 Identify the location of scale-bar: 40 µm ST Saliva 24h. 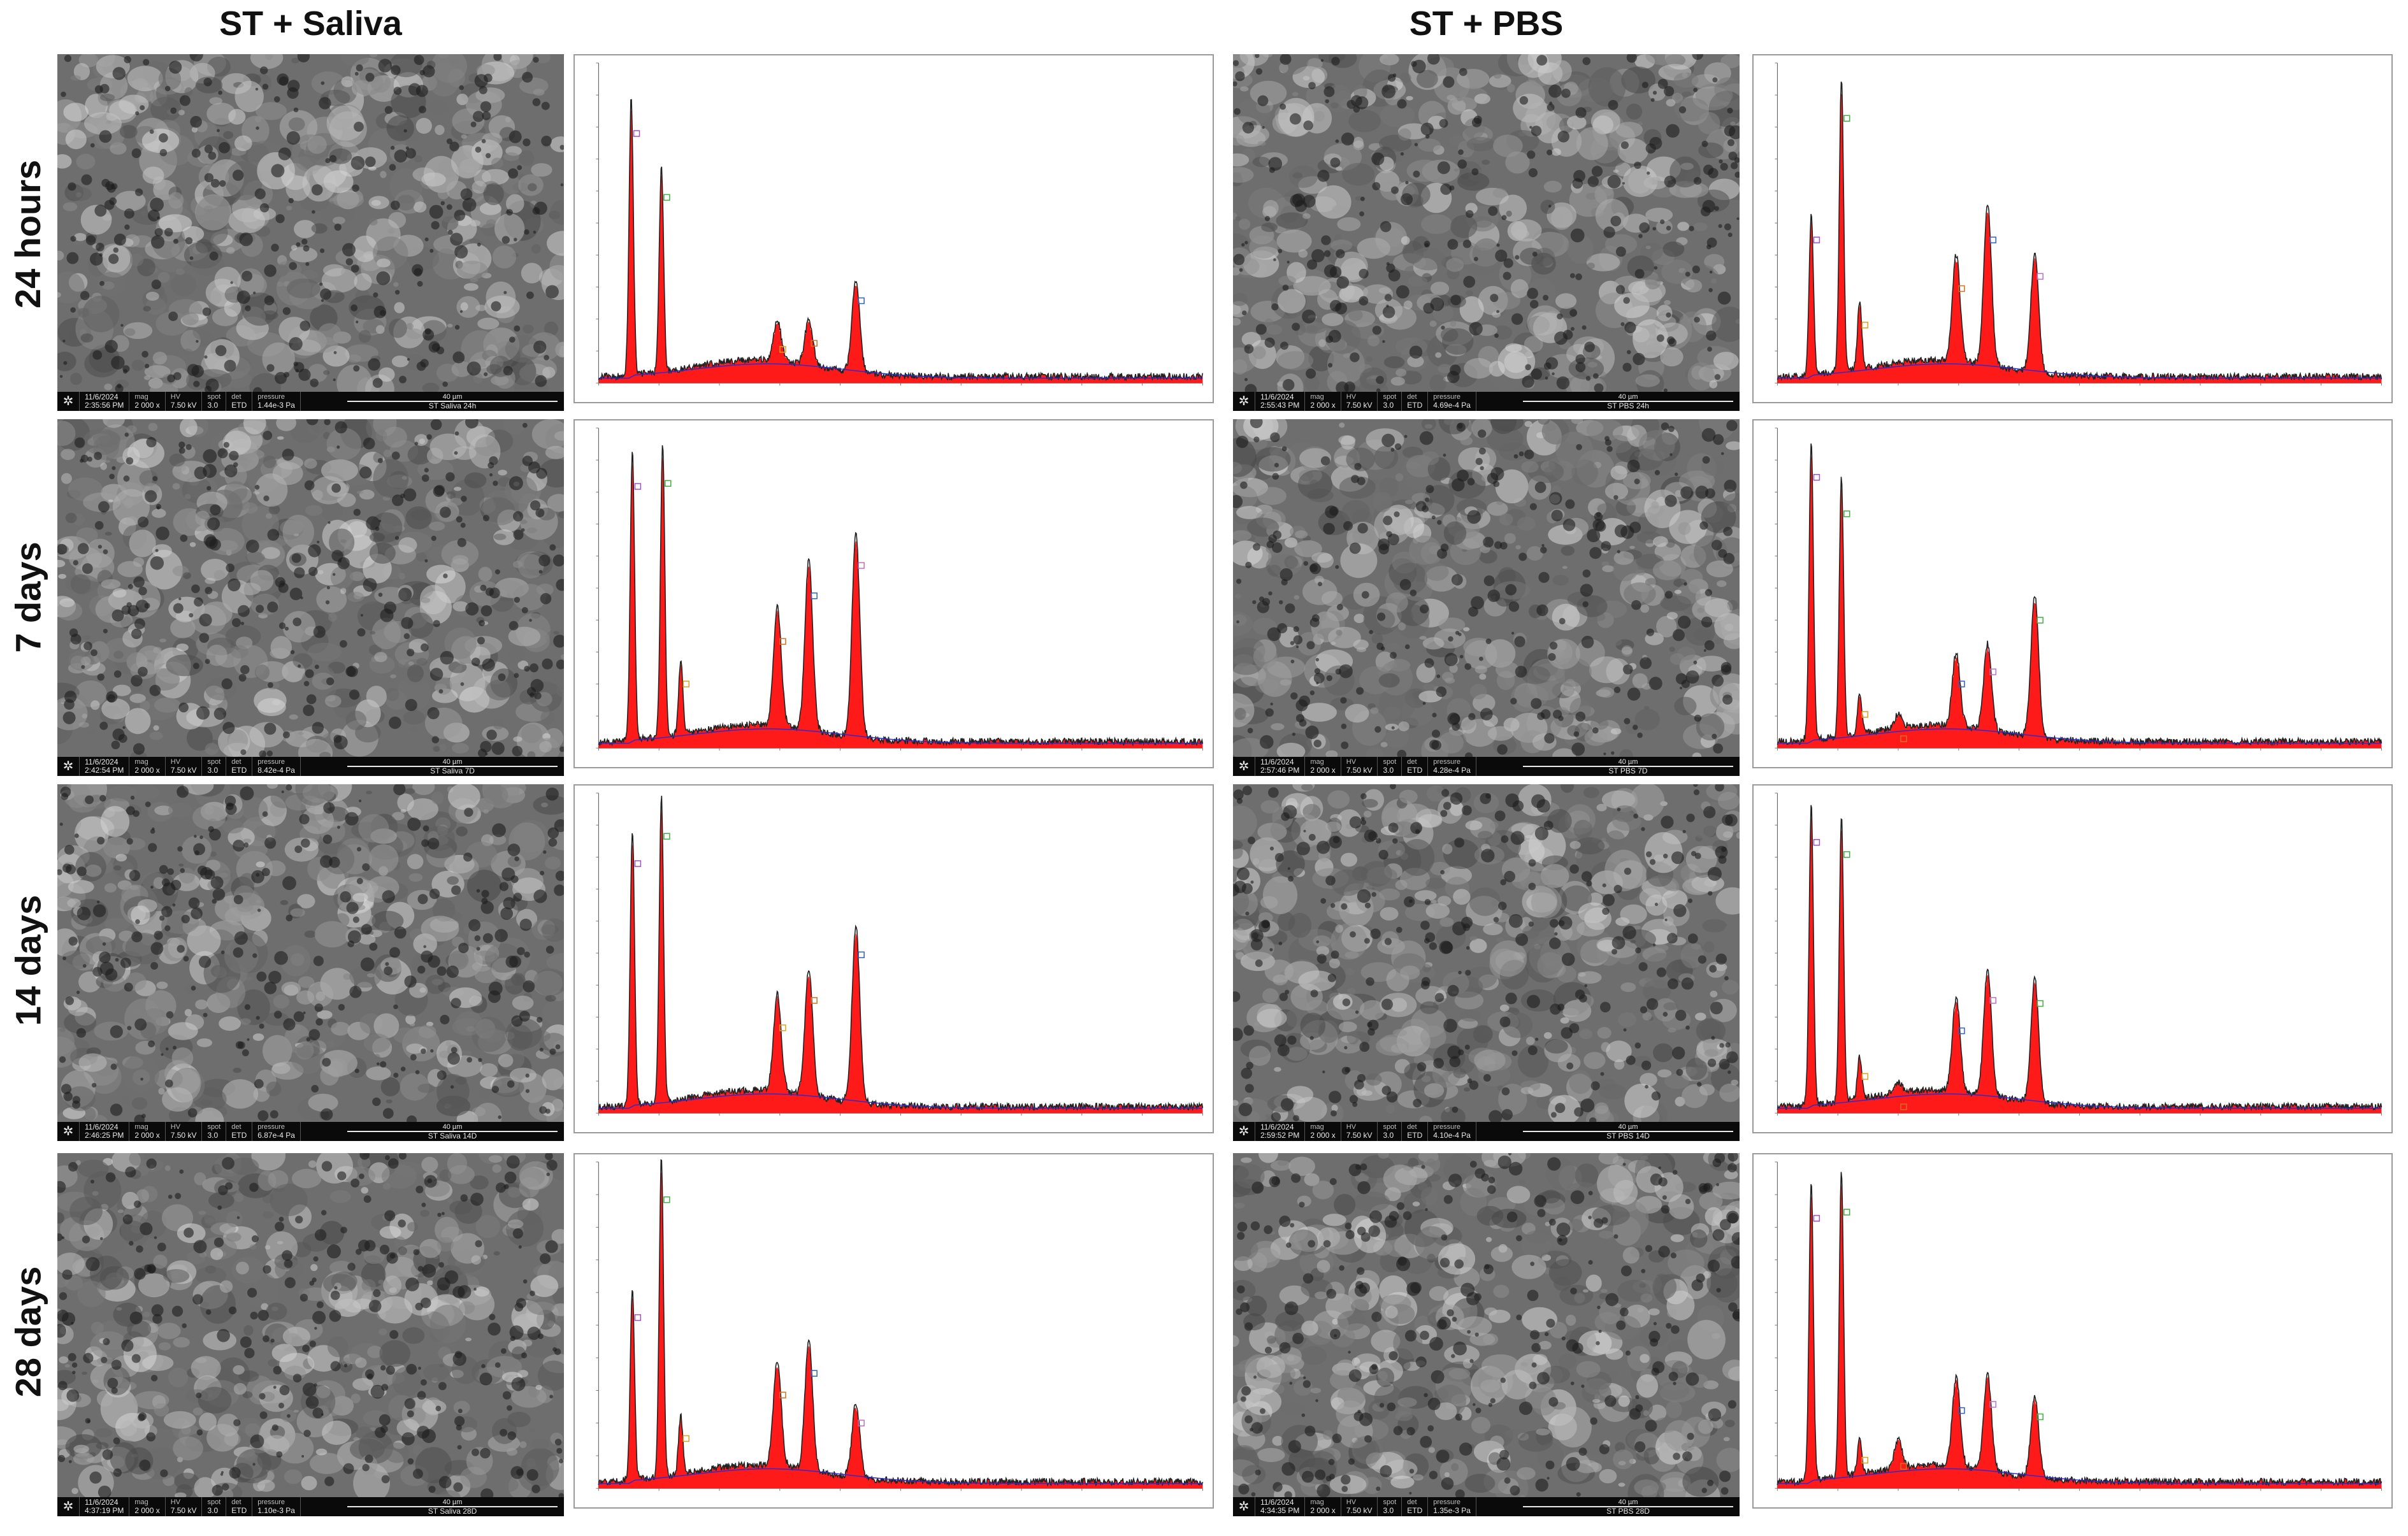
(452, 401).